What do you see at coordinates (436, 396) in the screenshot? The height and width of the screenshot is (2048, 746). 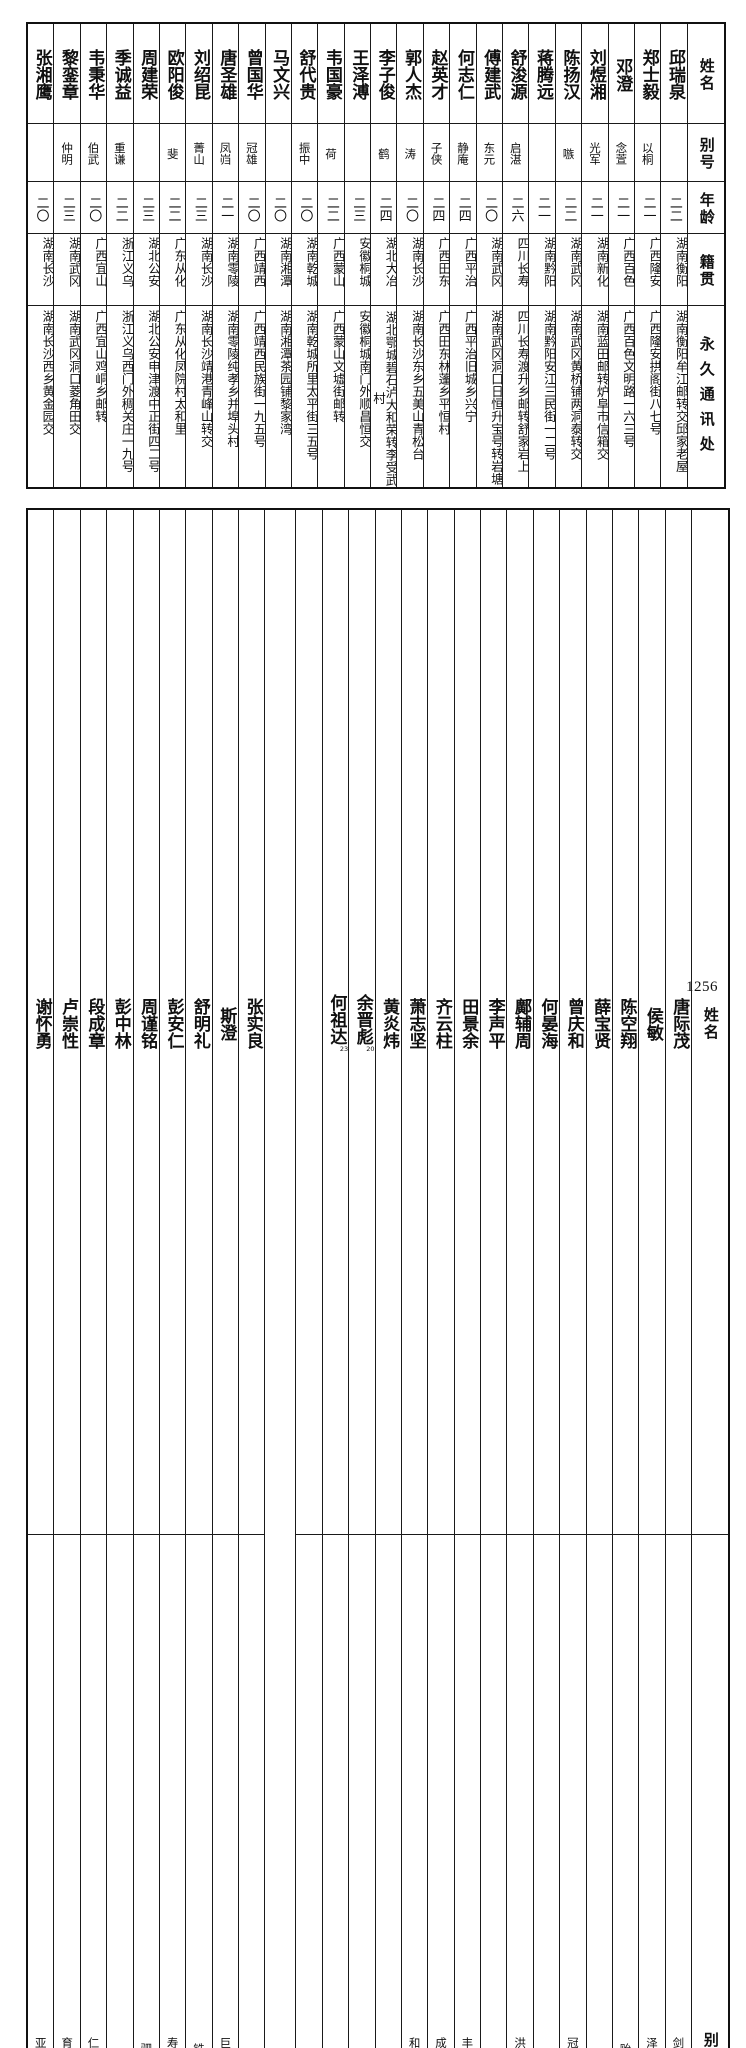 I see `cell-address: 广西田东林蓬乡平恒村` at bounding box center [436, 396].